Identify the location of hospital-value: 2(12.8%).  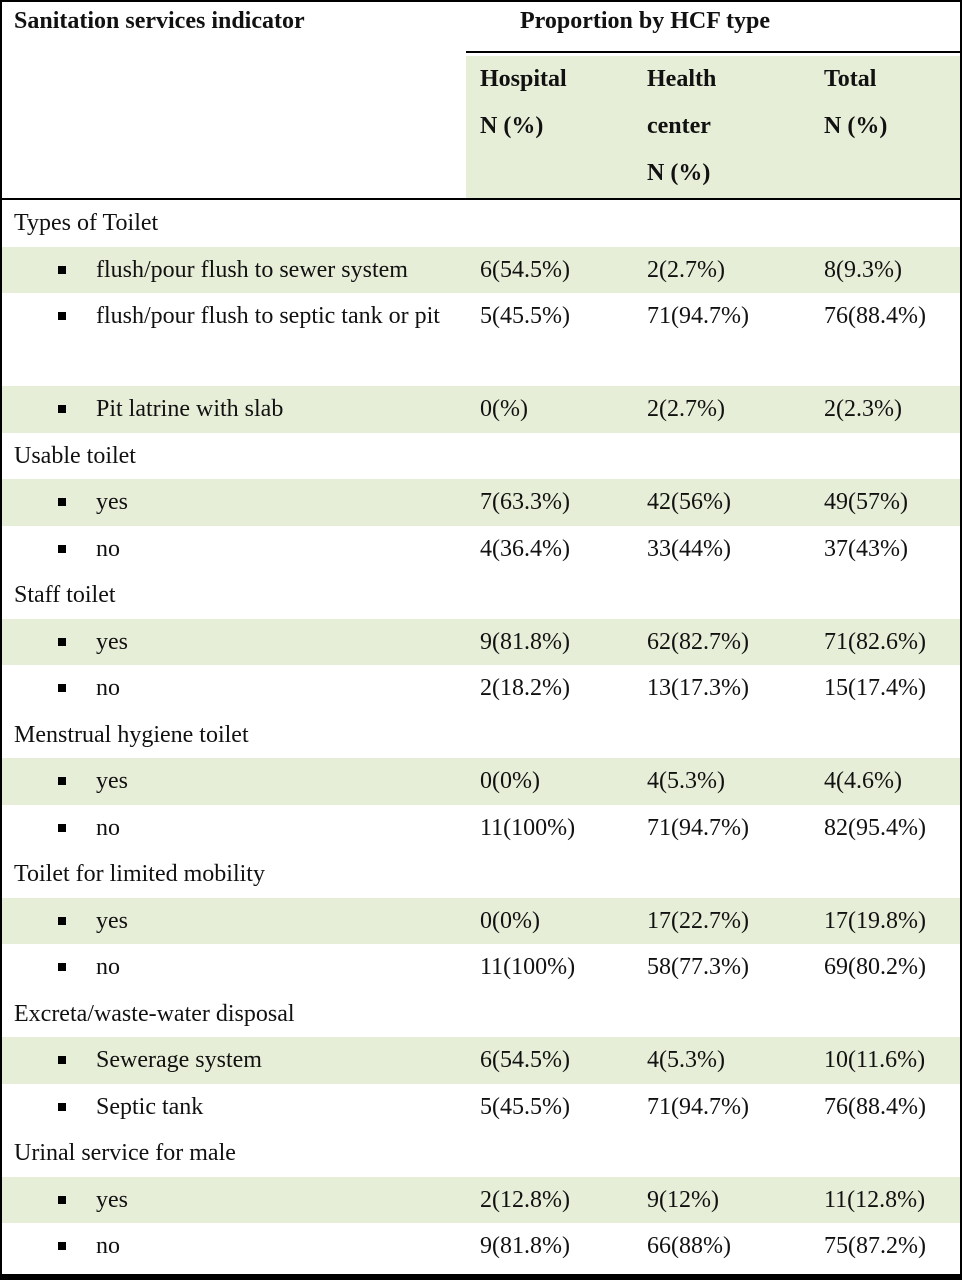
(525, 1199).